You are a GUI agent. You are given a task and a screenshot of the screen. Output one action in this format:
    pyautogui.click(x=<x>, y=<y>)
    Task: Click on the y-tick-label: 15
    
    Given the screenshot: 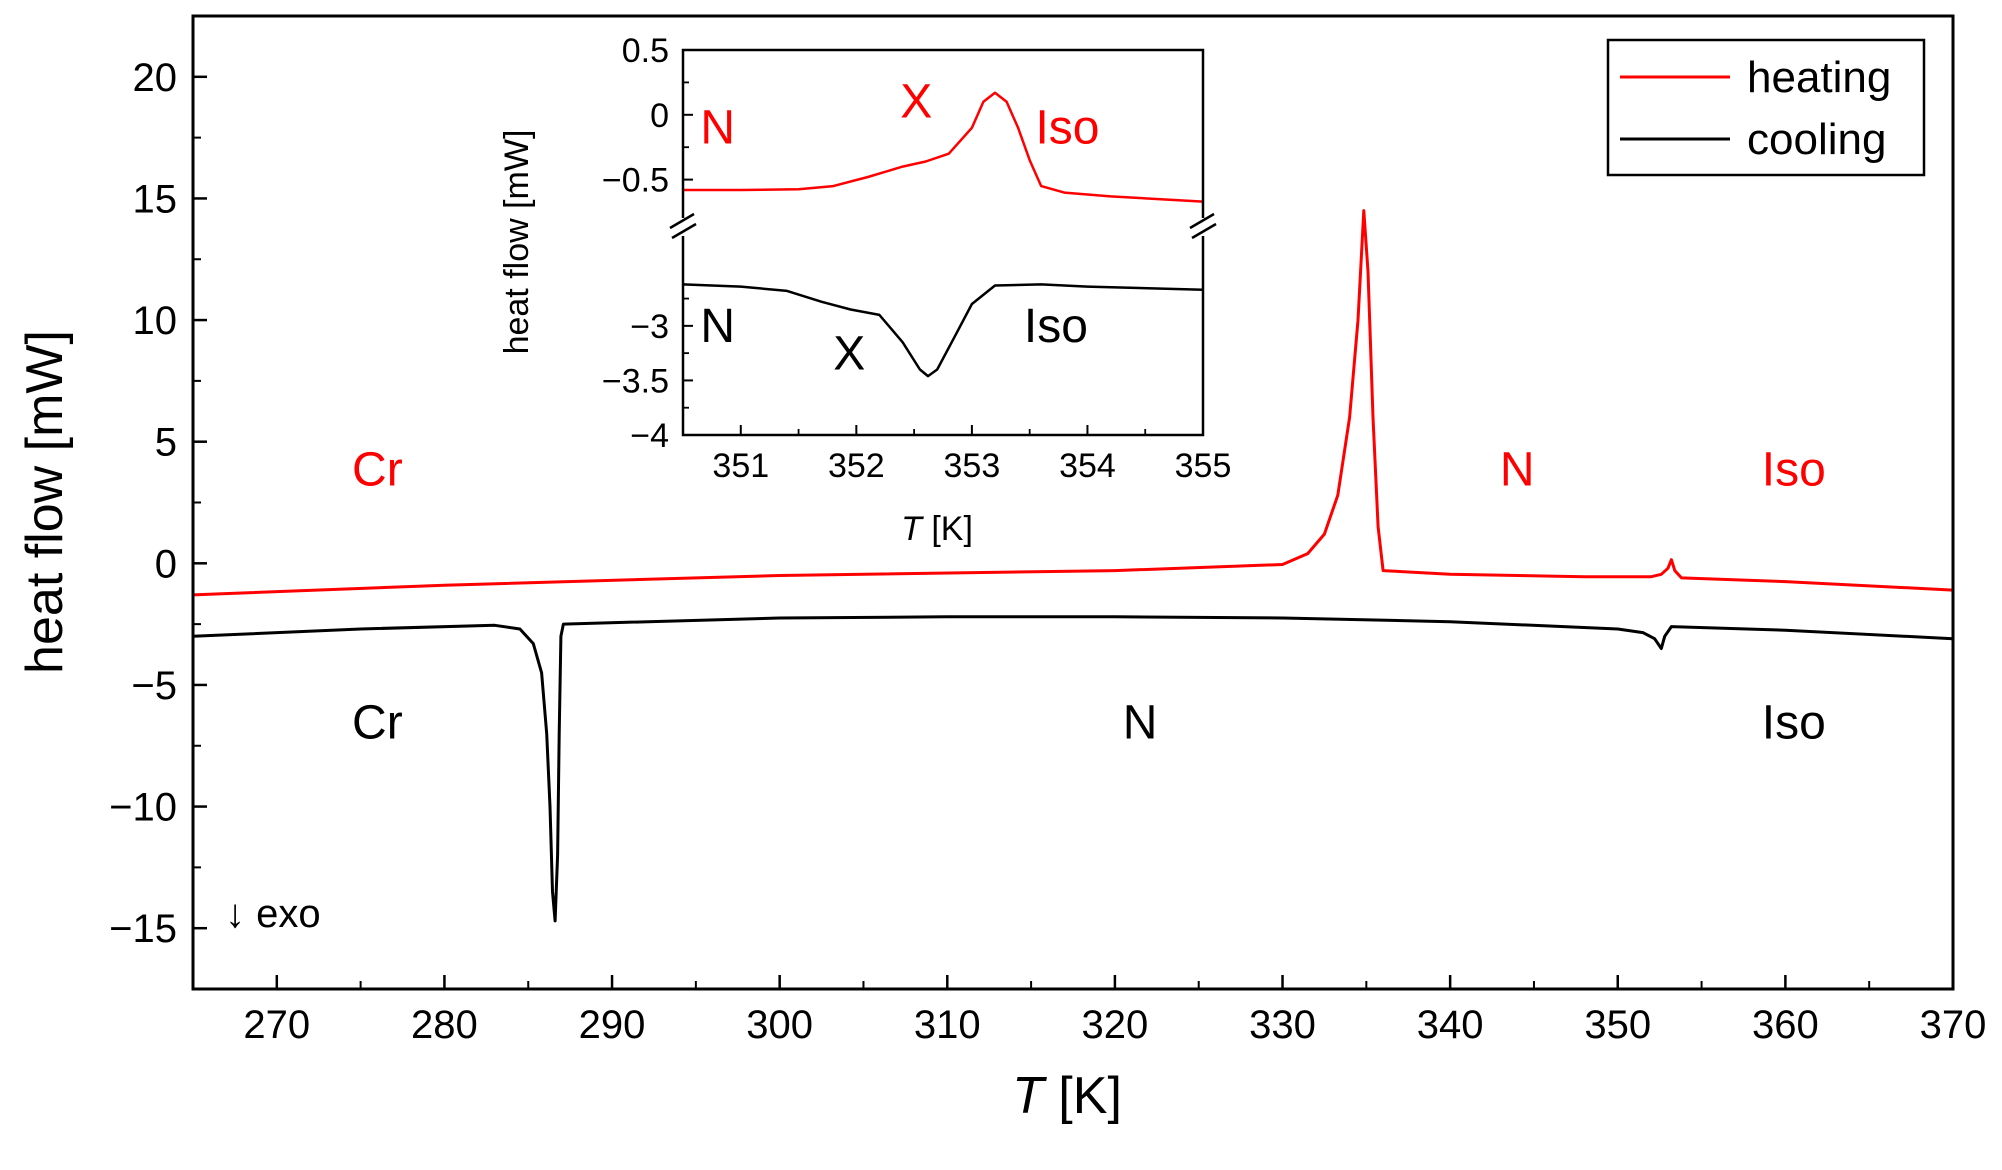 What is the action you would take?
    pyautogui.click(x=155, y=199)
    